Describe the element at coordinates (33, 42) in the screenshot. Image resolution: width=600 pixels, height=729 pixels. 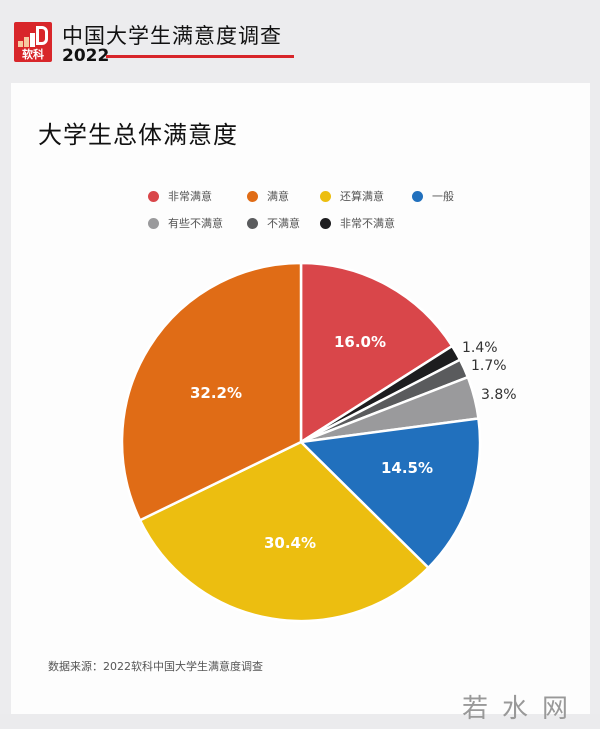
I see `ruanke-logo-icon: 软科` at that location.